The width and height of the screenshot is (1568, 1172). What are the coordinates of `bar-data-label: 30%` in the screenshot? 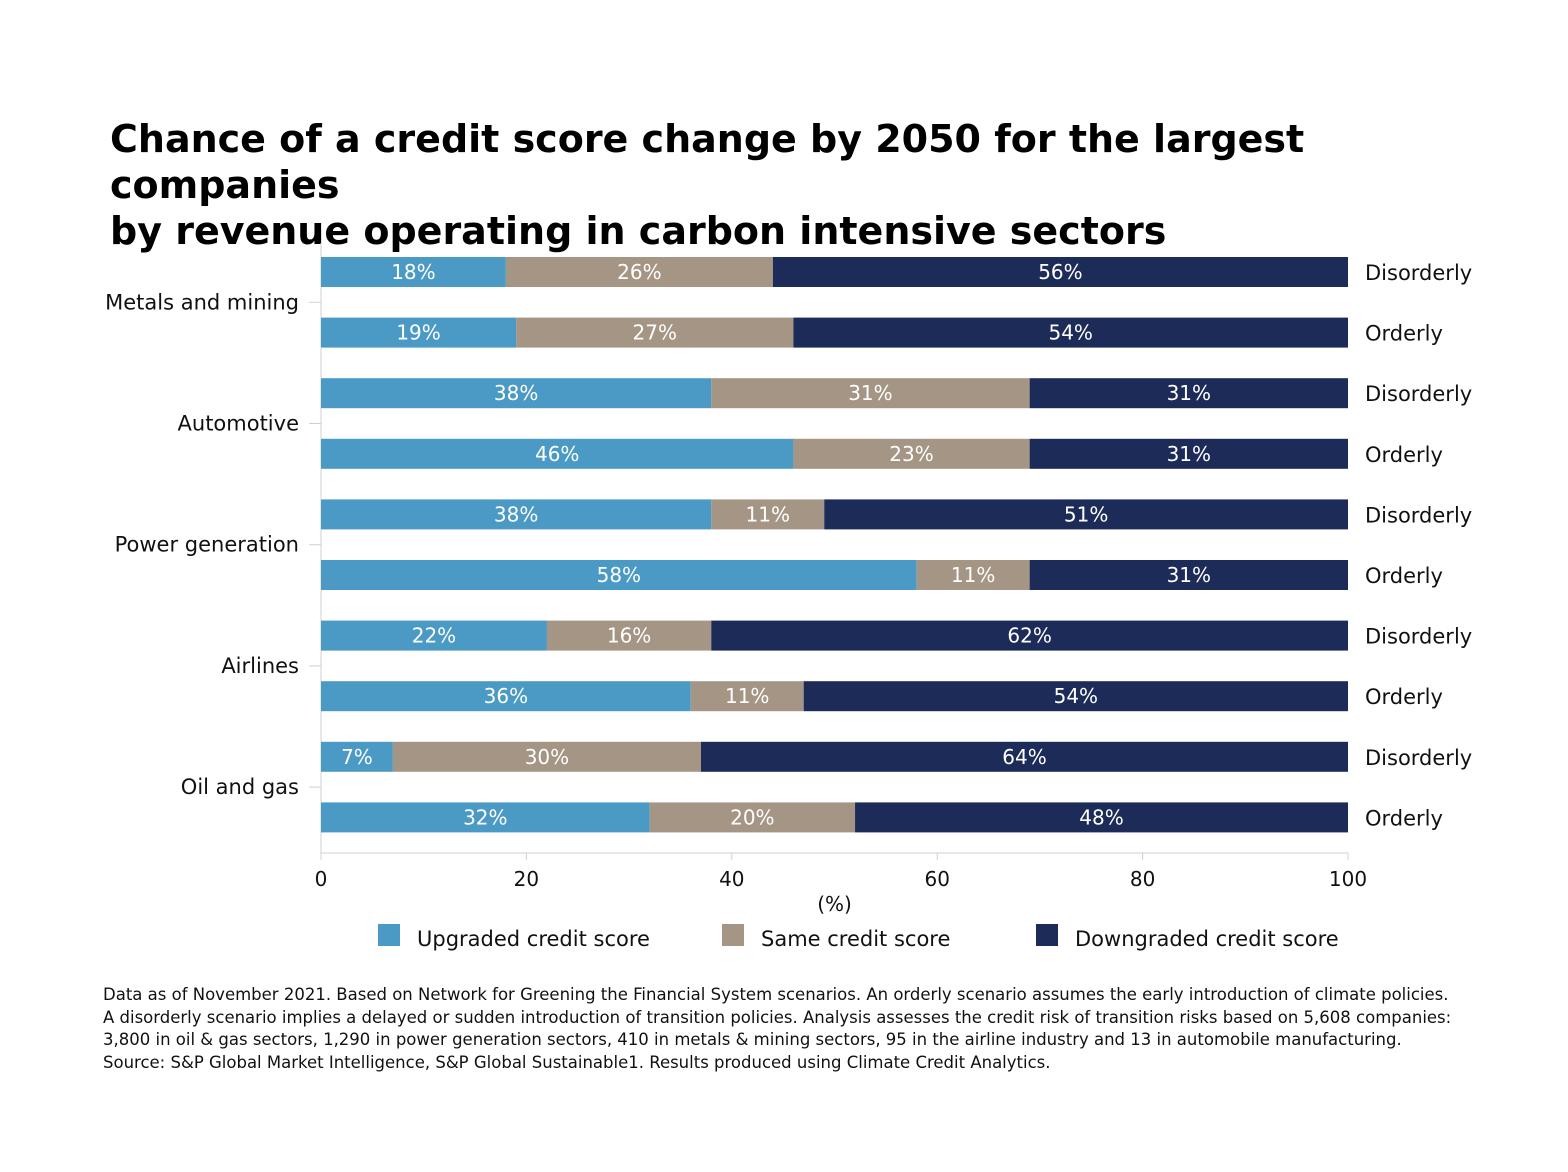 It's located at (547, 757).